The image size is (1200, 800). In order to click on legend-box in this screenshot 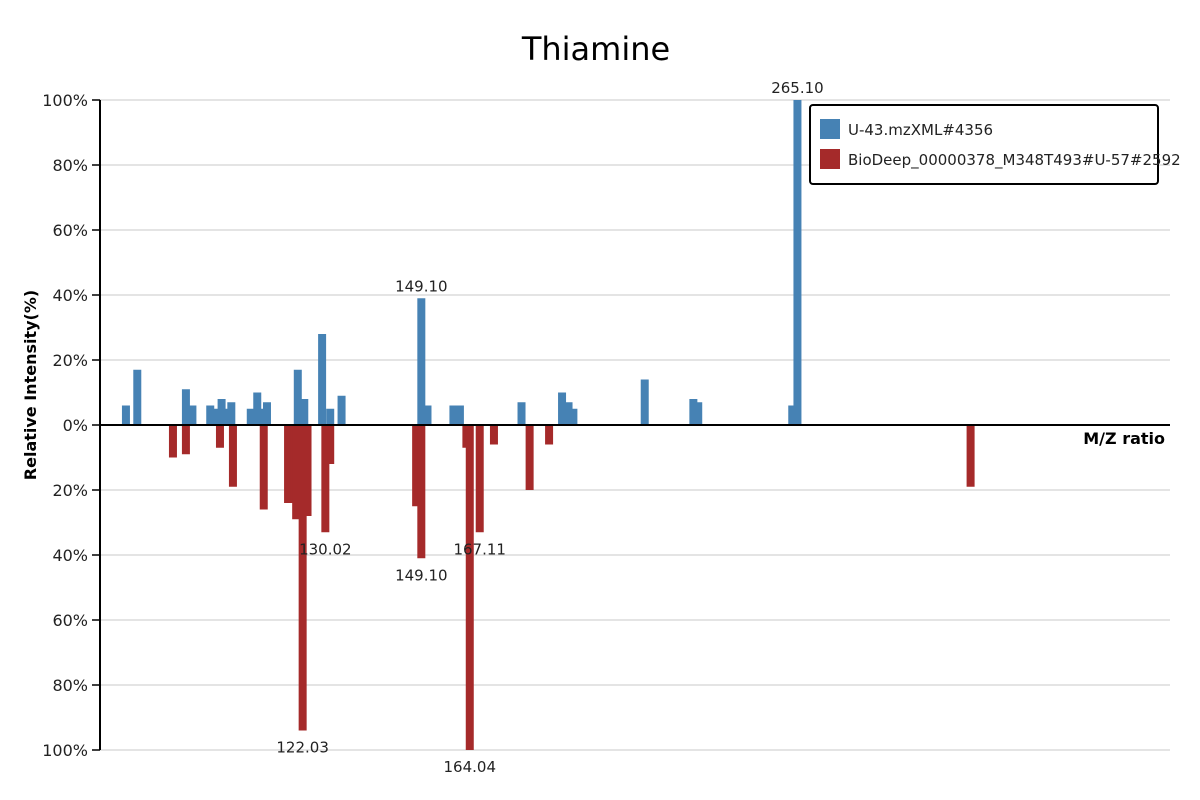, I will do `click(984, 144)`.